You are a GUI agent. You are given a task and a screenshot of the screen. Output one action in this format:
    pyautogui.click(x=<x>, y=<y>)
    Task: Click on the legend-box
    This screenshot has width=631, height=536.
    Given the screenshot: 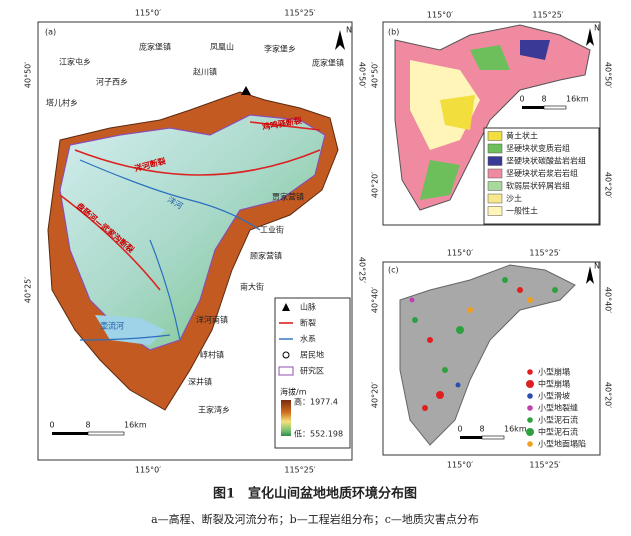 What is the action you would take?
    pyautogui.click(x=541, y=176)
    